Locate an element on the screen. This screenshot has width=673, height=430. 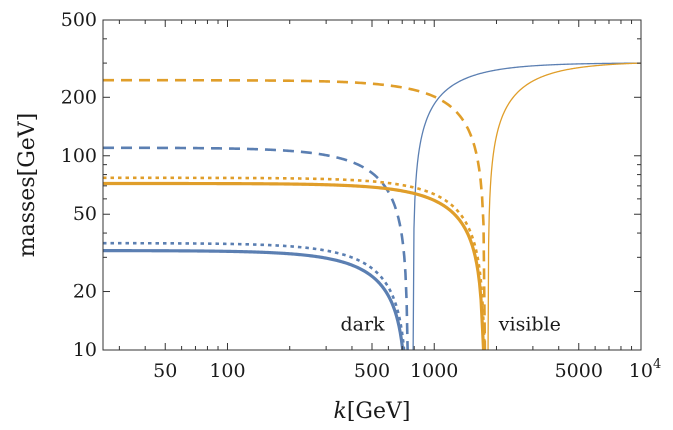
x-tick-label-text: 100 is located at coordinates (227, 371).